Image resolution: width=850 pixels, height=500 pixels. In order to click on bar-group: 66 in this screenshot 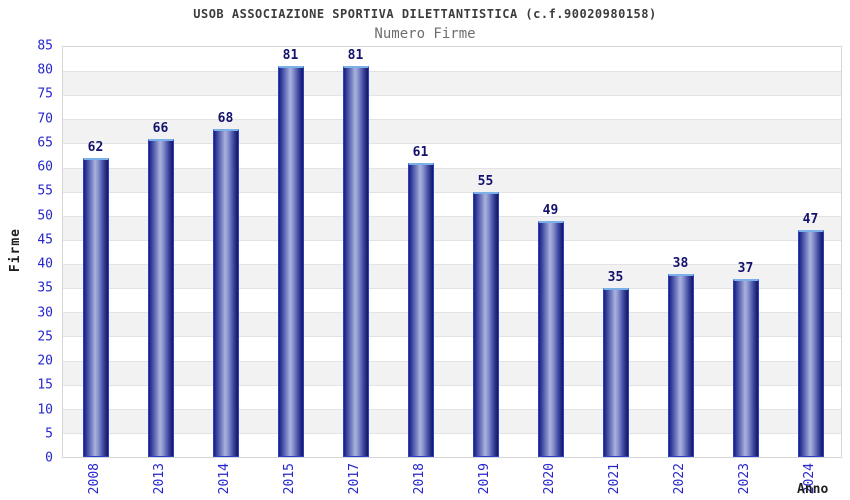, I will do `click(160, 252)`.